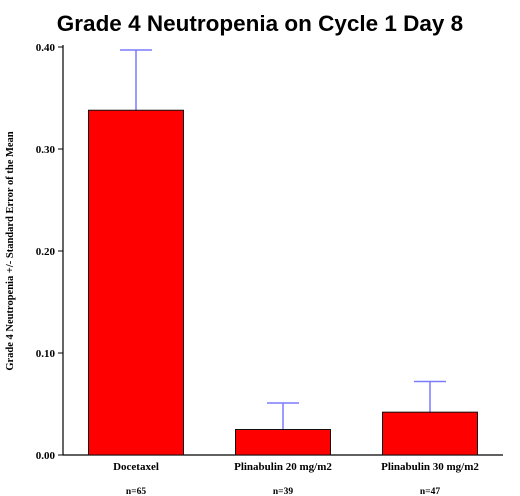 This screenshot has height=496, width=520. Describe the element at coordinates (136, 491) in the screenshot. I see `sample-size-label: n=65` at that location.